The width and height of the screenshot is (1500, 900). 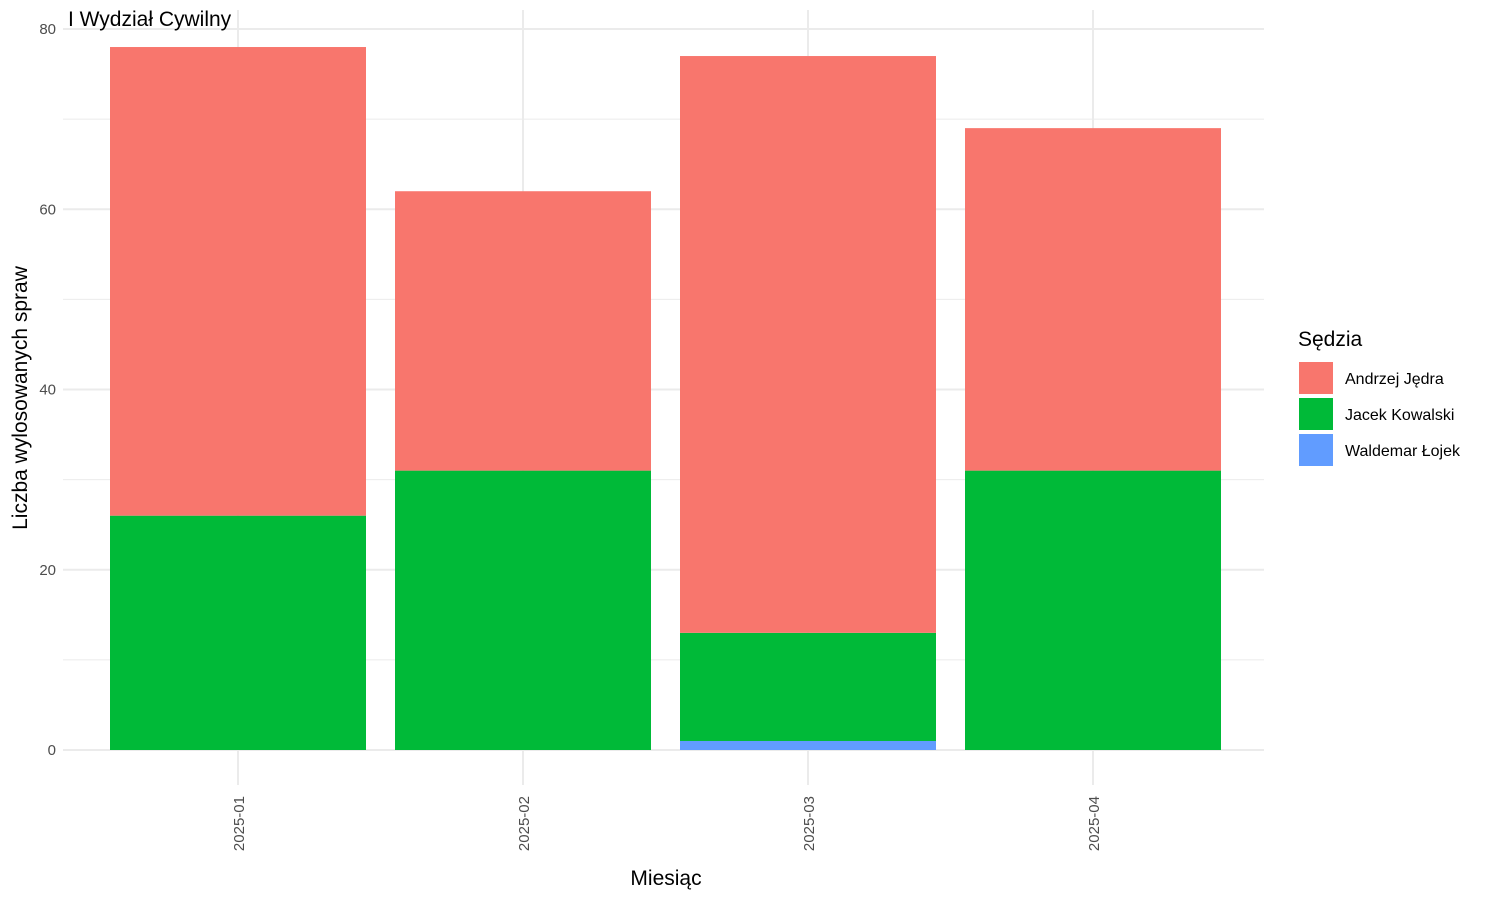 What do you see at coordinates (809, 823) in the screenshot?
I see `x-tick-label: 2025-03` at bounding box center [809, 823].